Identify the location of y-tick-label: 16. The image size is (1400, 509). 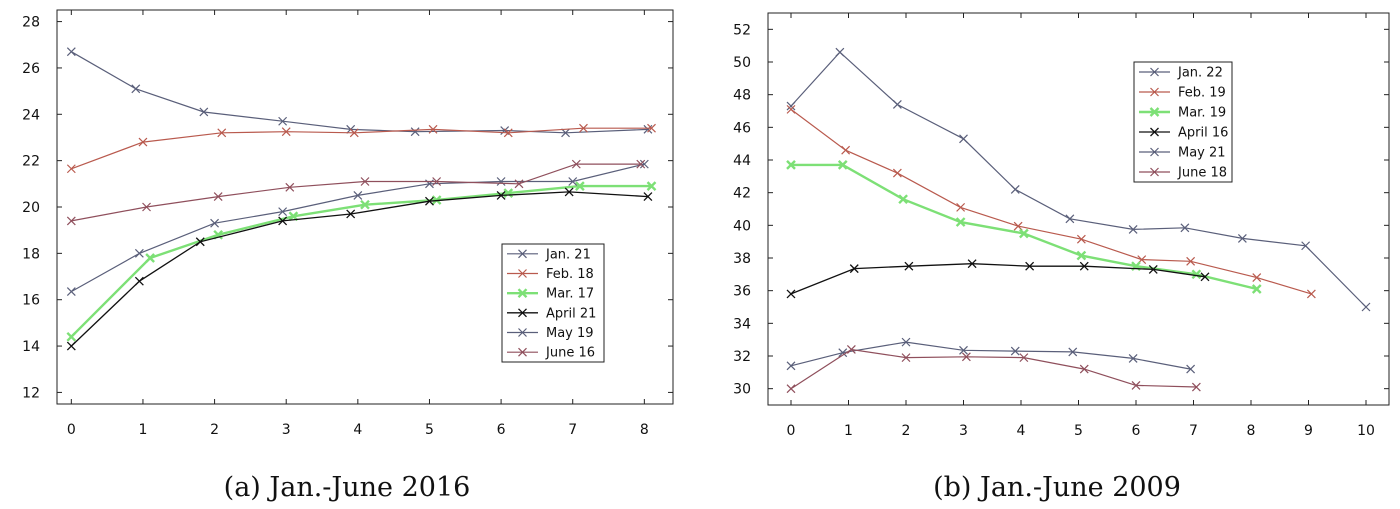
(31, 301).